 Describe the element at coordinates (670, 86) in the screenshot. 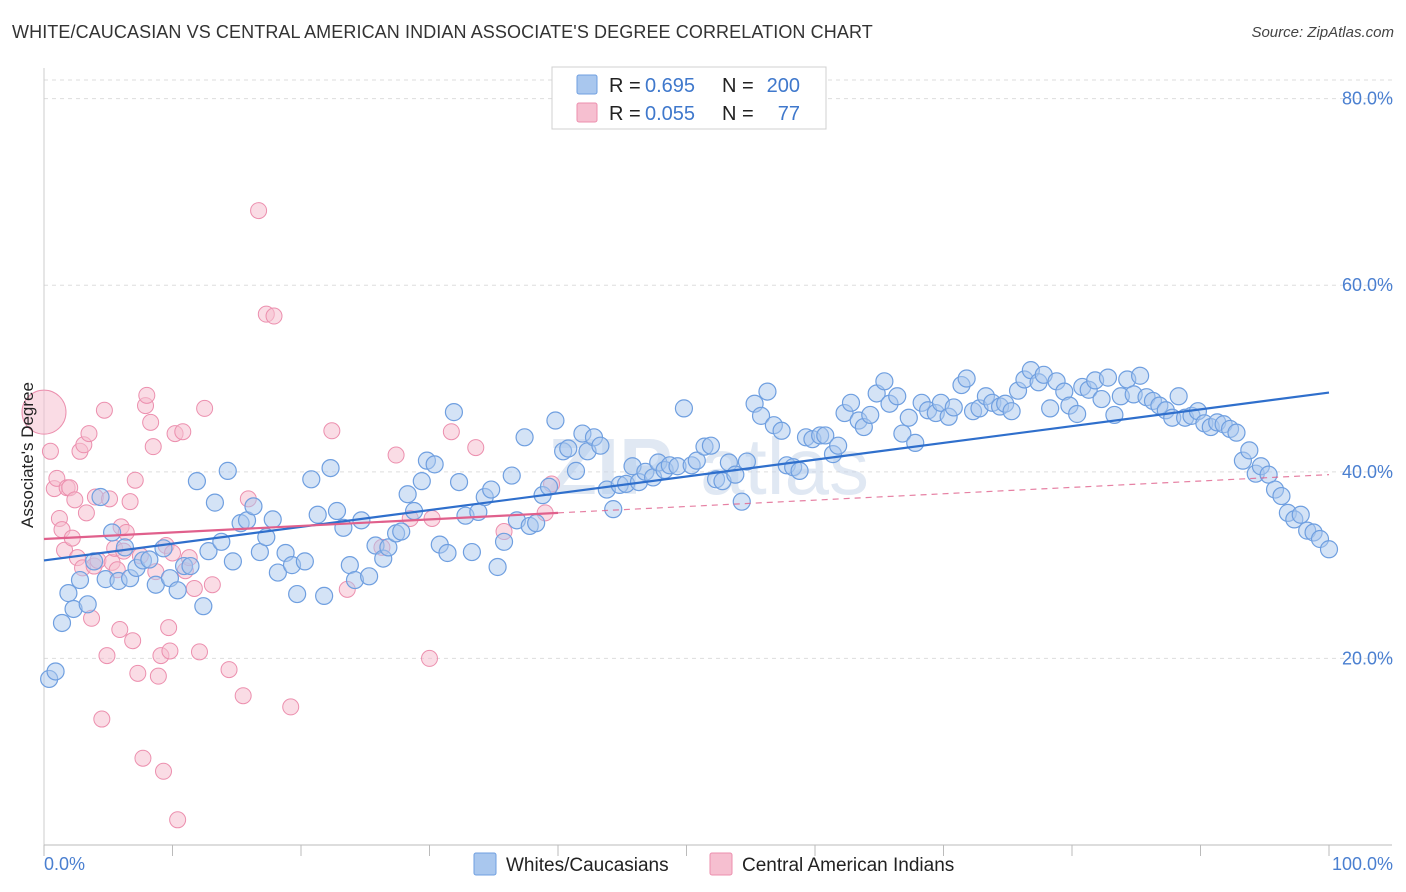

I see `legend-r-value-1: 0.695` at that location.